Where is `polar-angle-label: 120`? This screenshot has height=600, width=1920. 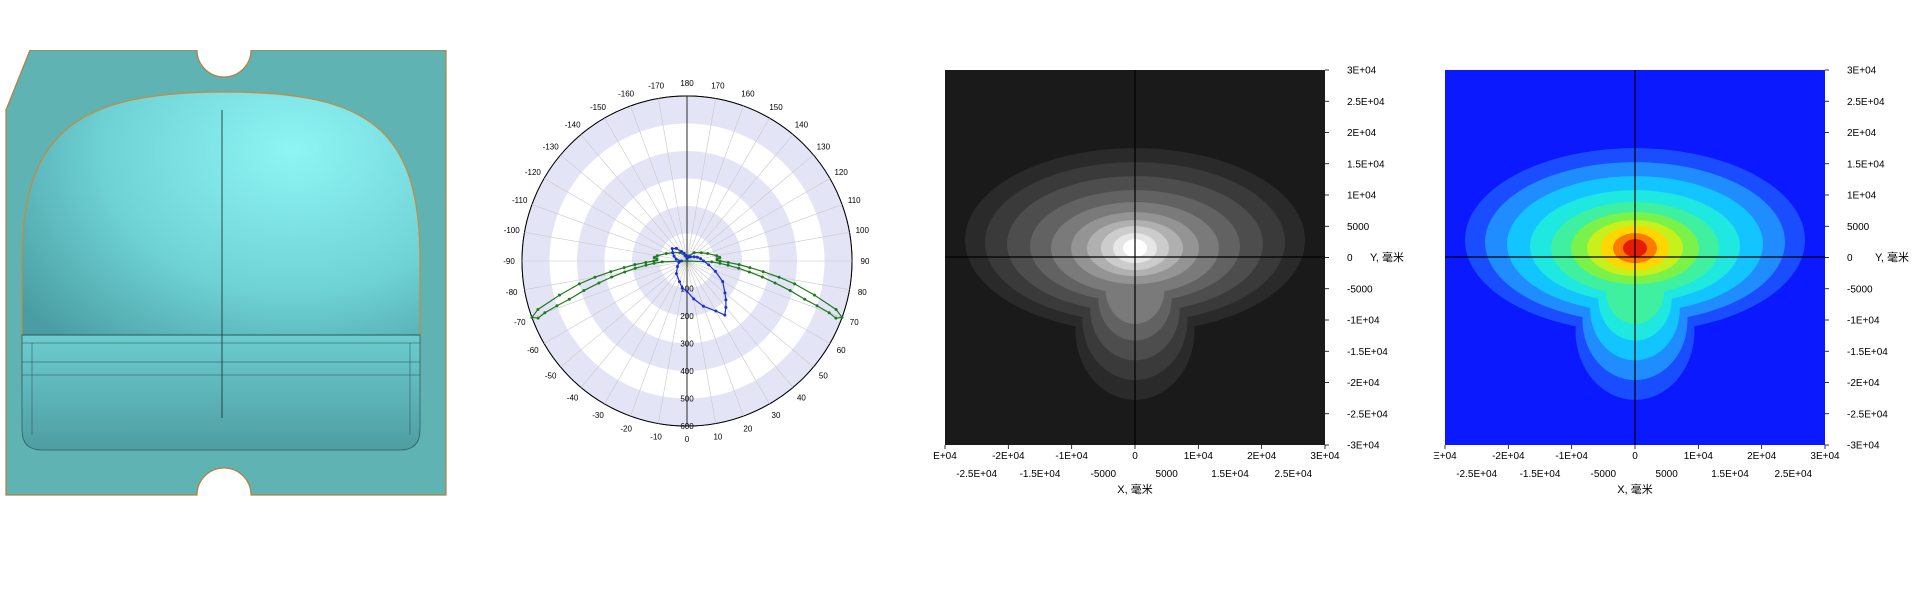
polar-angle-label: 120 is located at coordinates (841, 172).